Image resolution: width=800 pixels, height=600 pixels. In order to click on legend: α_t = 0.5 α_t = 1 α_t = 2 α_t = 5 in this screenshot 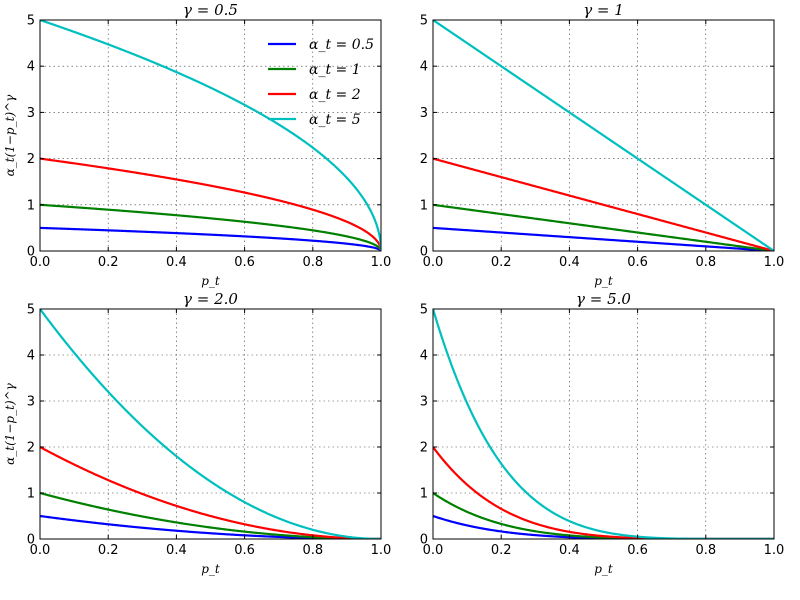, I will do `click(321, 82)`.